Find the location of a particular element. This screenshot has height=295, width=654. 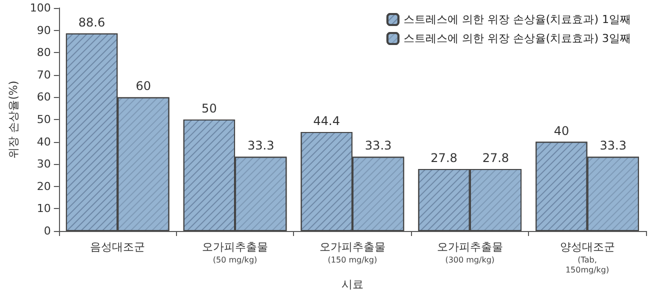

y-tick-label: 10 is located at coordinates (43, 209).